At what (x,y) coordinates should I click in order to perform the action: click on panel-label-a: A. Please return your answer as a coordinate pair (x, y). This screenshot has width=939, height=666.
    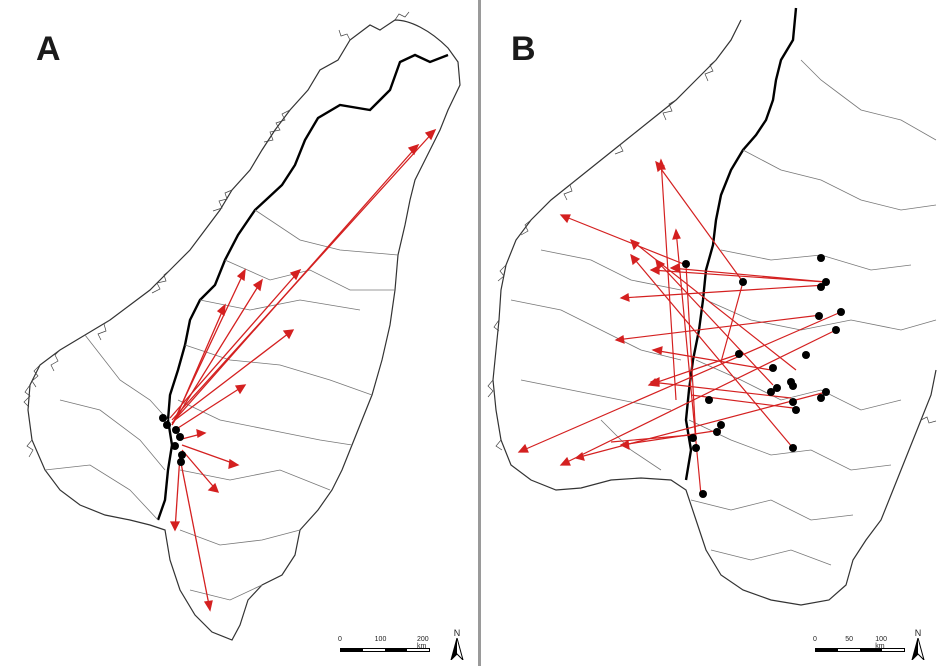
    Looking at the image, I should click on (48, 49).